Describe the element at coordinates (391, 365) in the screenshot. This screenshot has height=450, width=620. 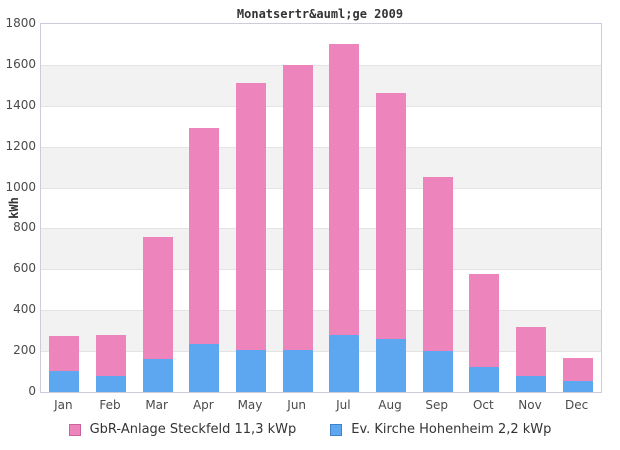
I see `bar-segment-aug-bottom` at that location.